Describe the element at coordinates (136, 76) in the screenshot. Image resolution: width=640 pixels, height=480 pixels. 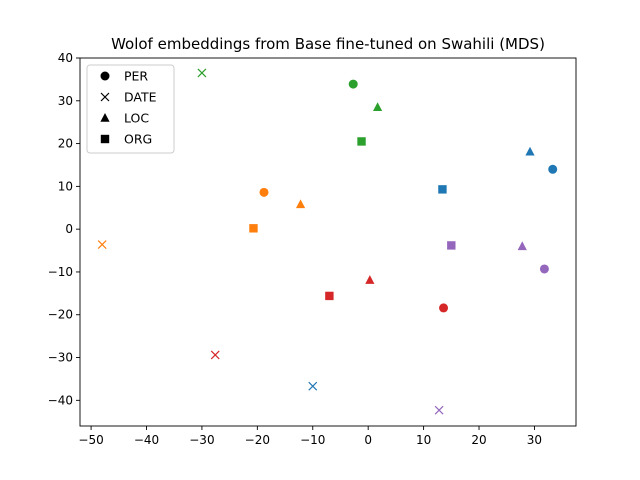
I see `legend-label: PER` at that location.